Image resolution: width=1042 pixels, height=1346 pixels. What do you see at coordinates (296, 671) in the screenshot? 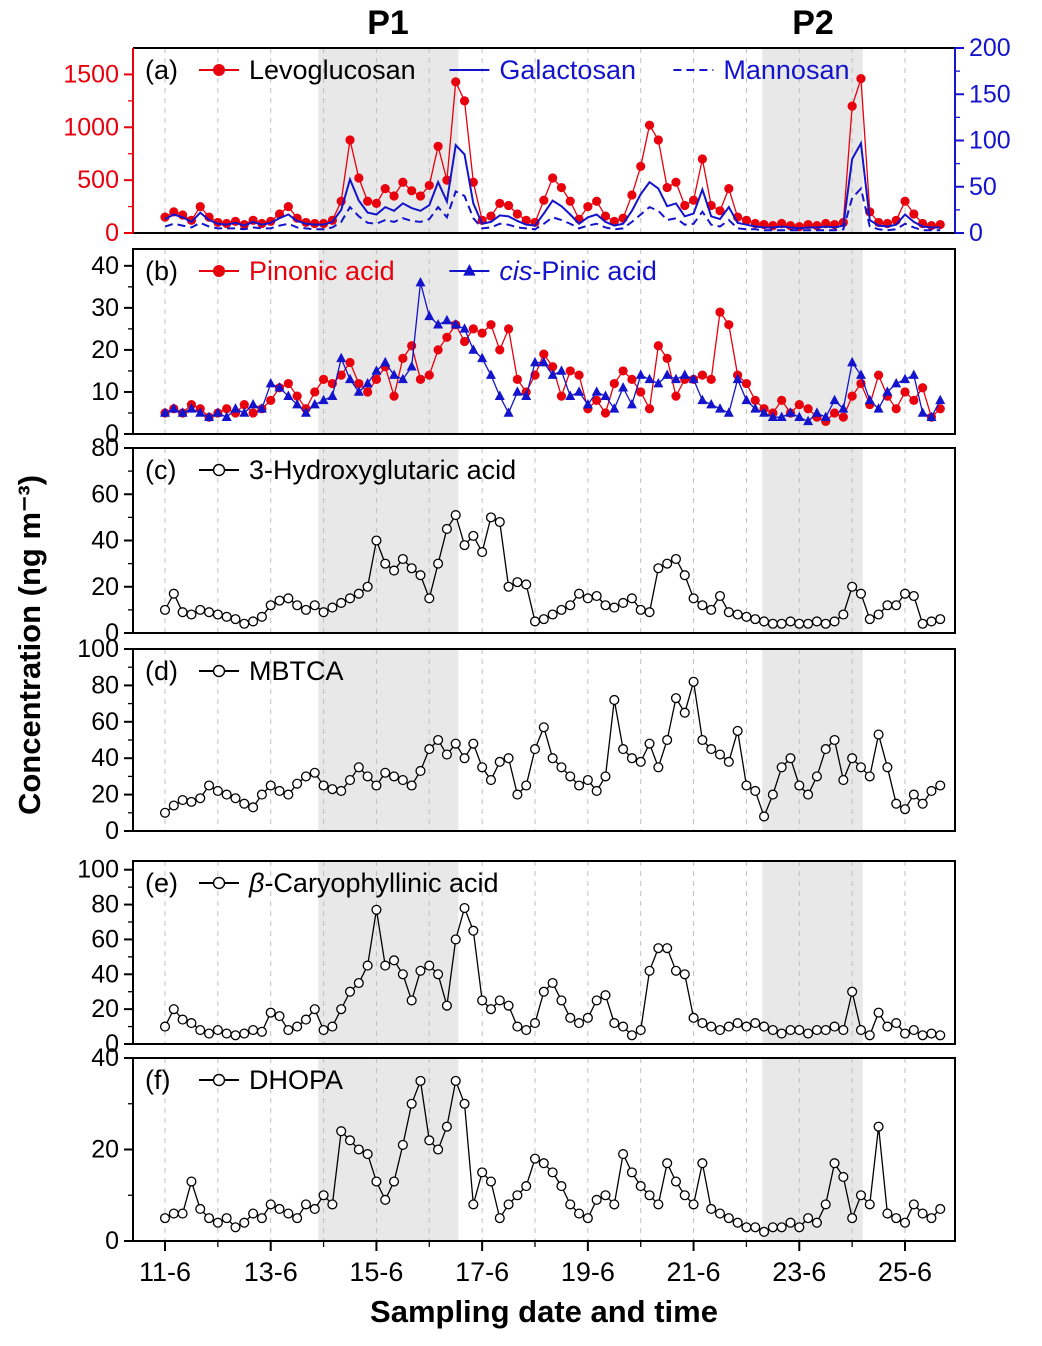
I see `legend-label-mbtca: MBTCA` at bounding box center [296, 671].